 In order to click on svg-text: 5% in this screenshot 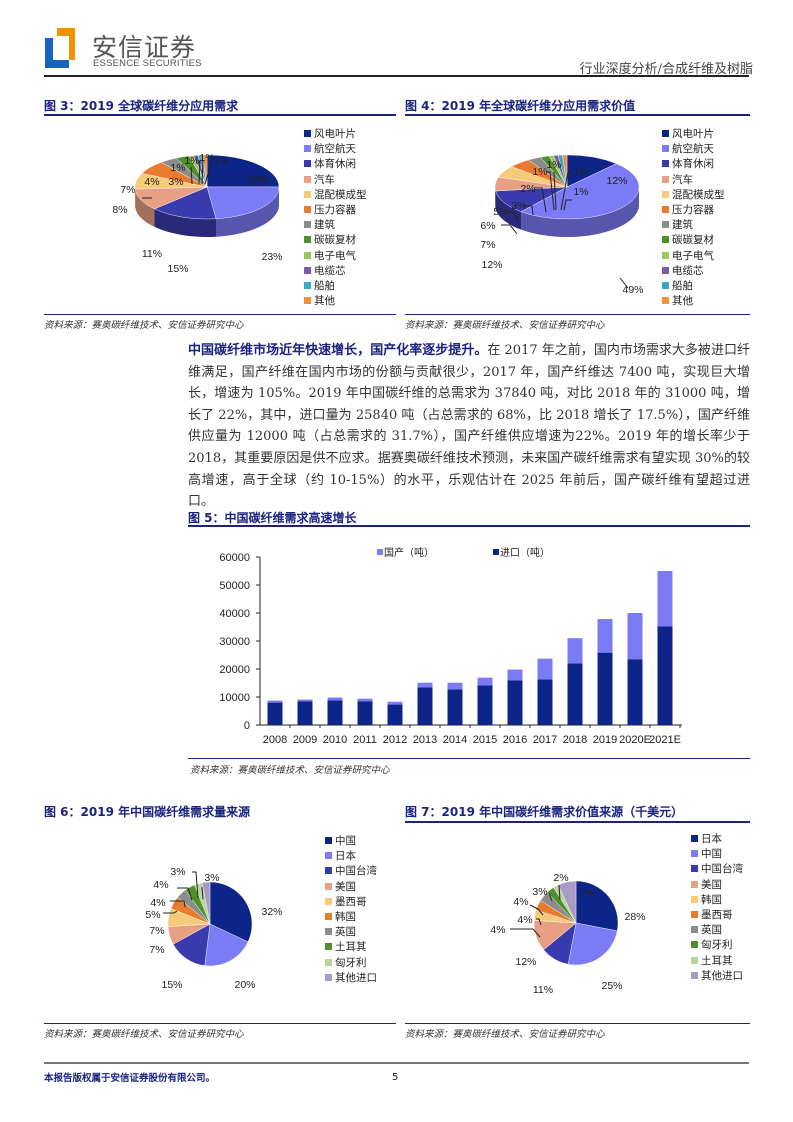, I will do `click(152, 915)`.